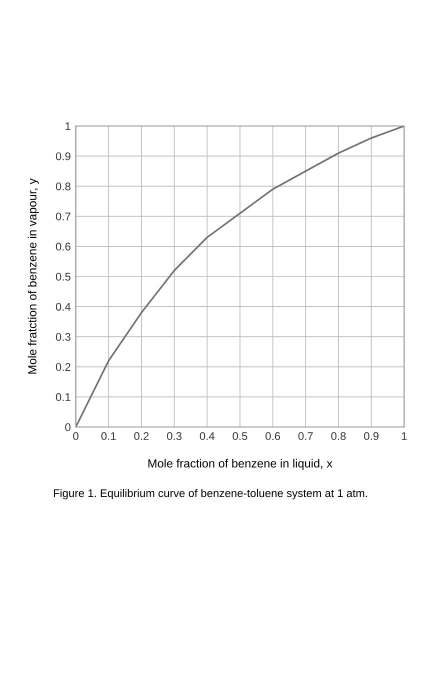  What do you see at coordinates (108, 436) in the screenshot?
I see `x-tick-label: 0.1` at bounding box center [108, 436].